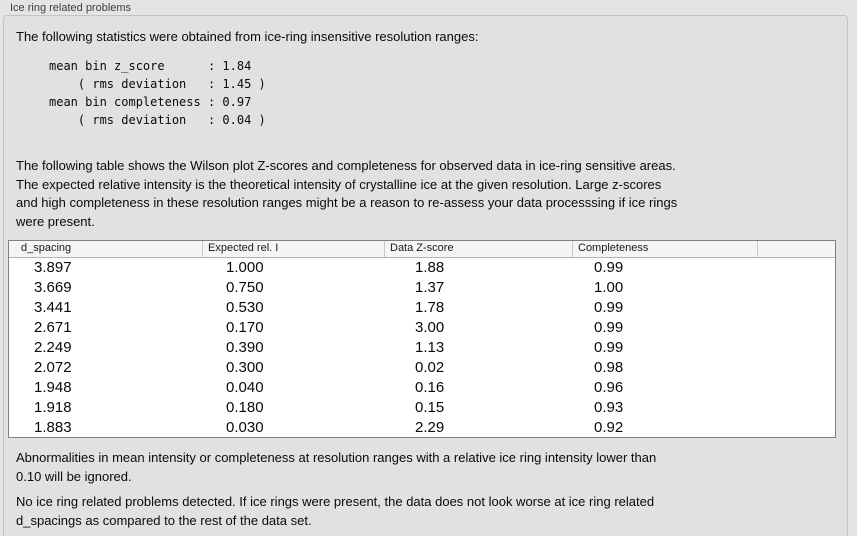 The width and height of the screenshot is (857, 536). I want to click on table-cell: 2.072, so click(53, 367).